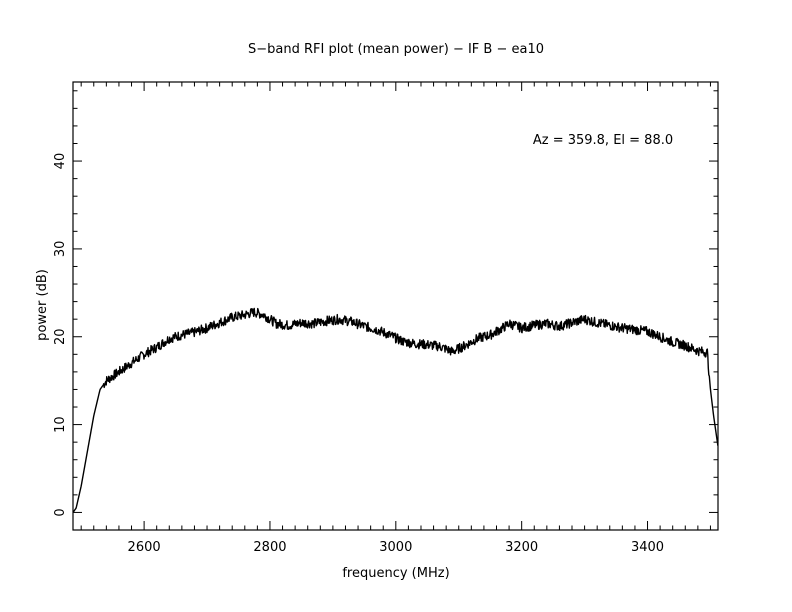 Image resolution: width=792 pixels, height=612 pixels. Describe the element at coordinates (521, 547) in the screenshot. I see `x-tick-label: 3200` at that location.